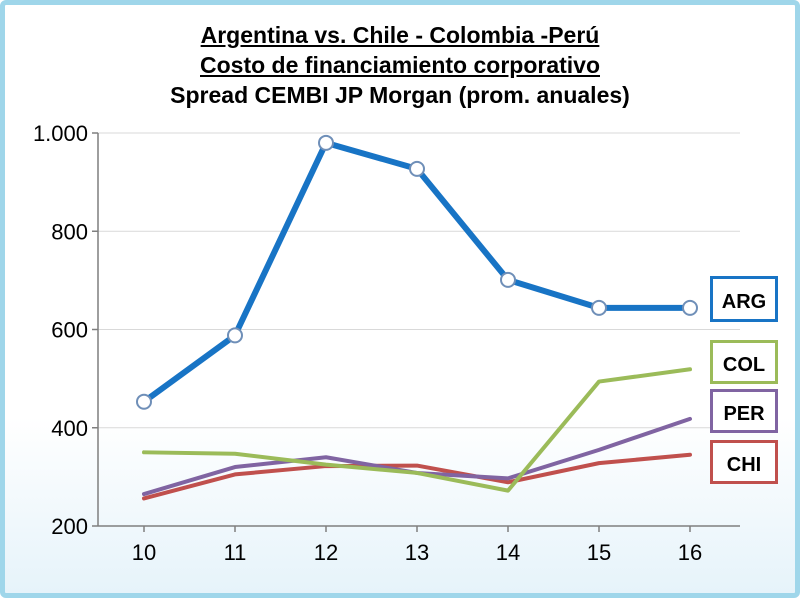 The image size is (800, 598). What do you see at coordinates (69, 231) in the screenshot?
I see `y-tick-label: 800` at bounding box center [69, 231].